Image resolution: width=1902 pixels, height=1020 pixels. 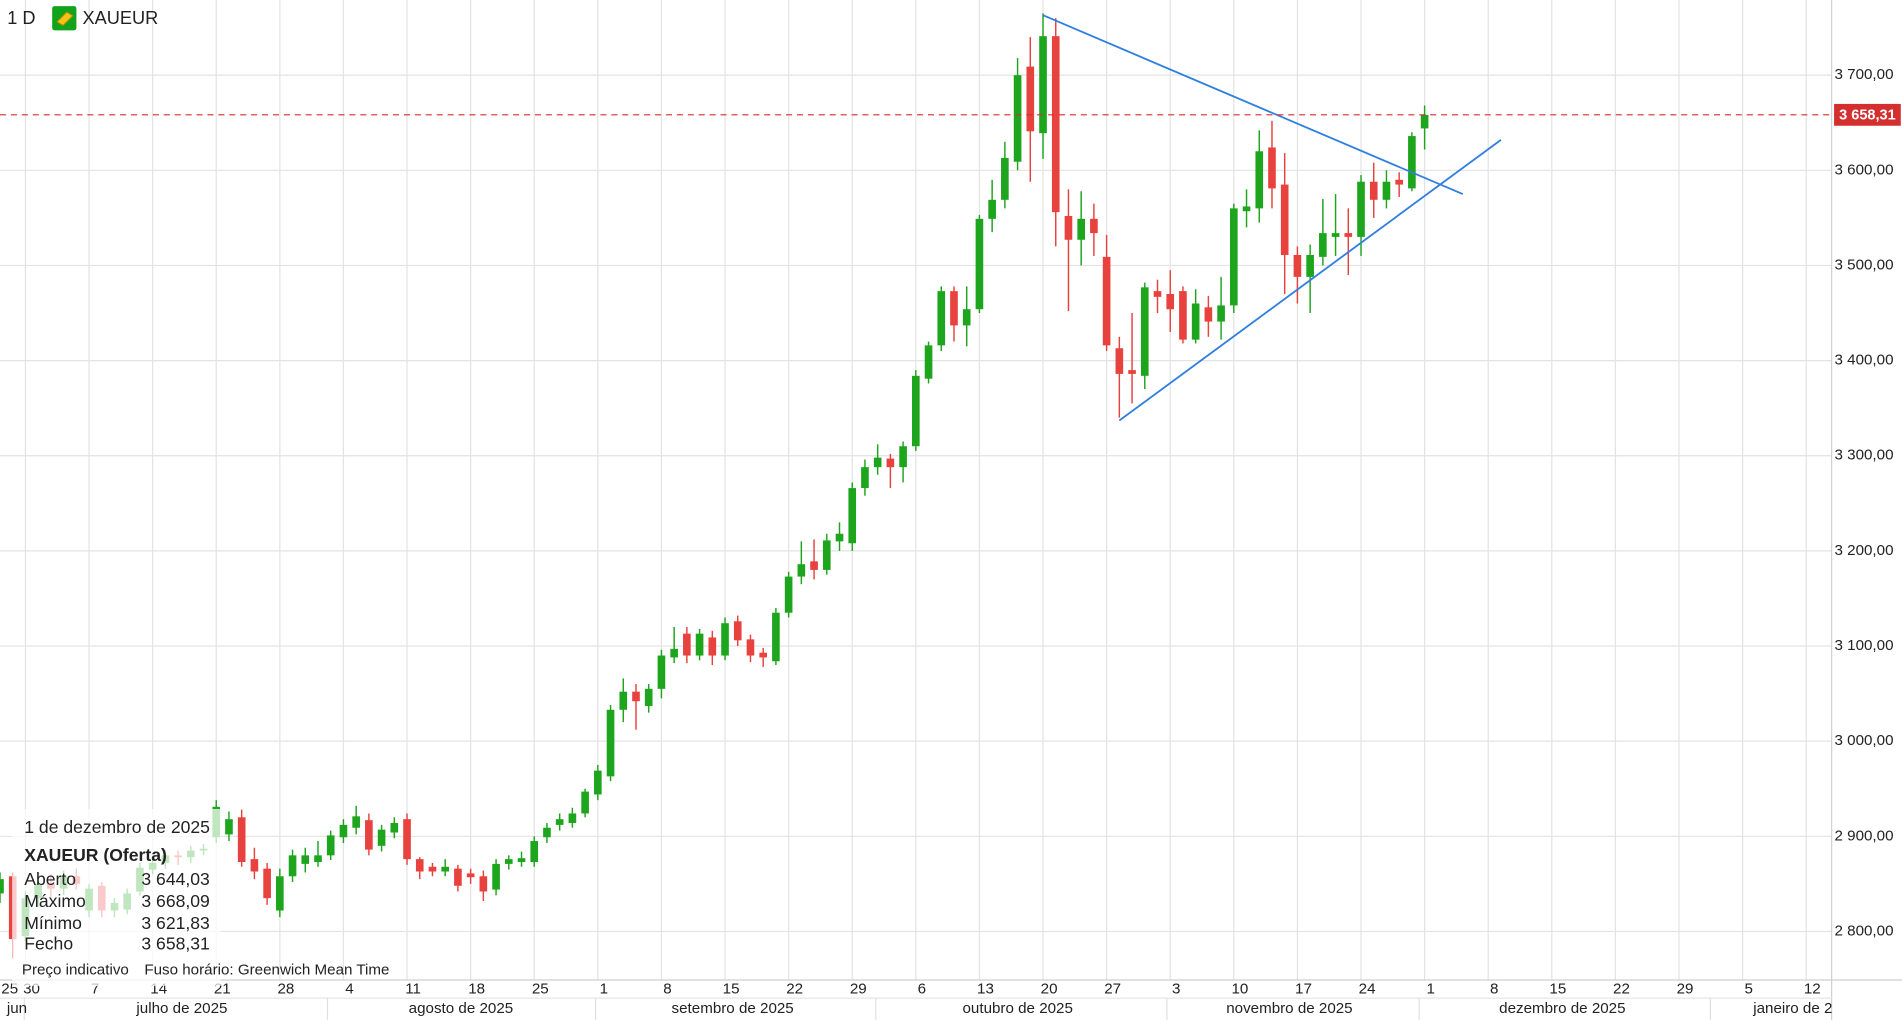 I want to click on info-date: 1 de dezembro de 2025, so click(x=117, y=827).